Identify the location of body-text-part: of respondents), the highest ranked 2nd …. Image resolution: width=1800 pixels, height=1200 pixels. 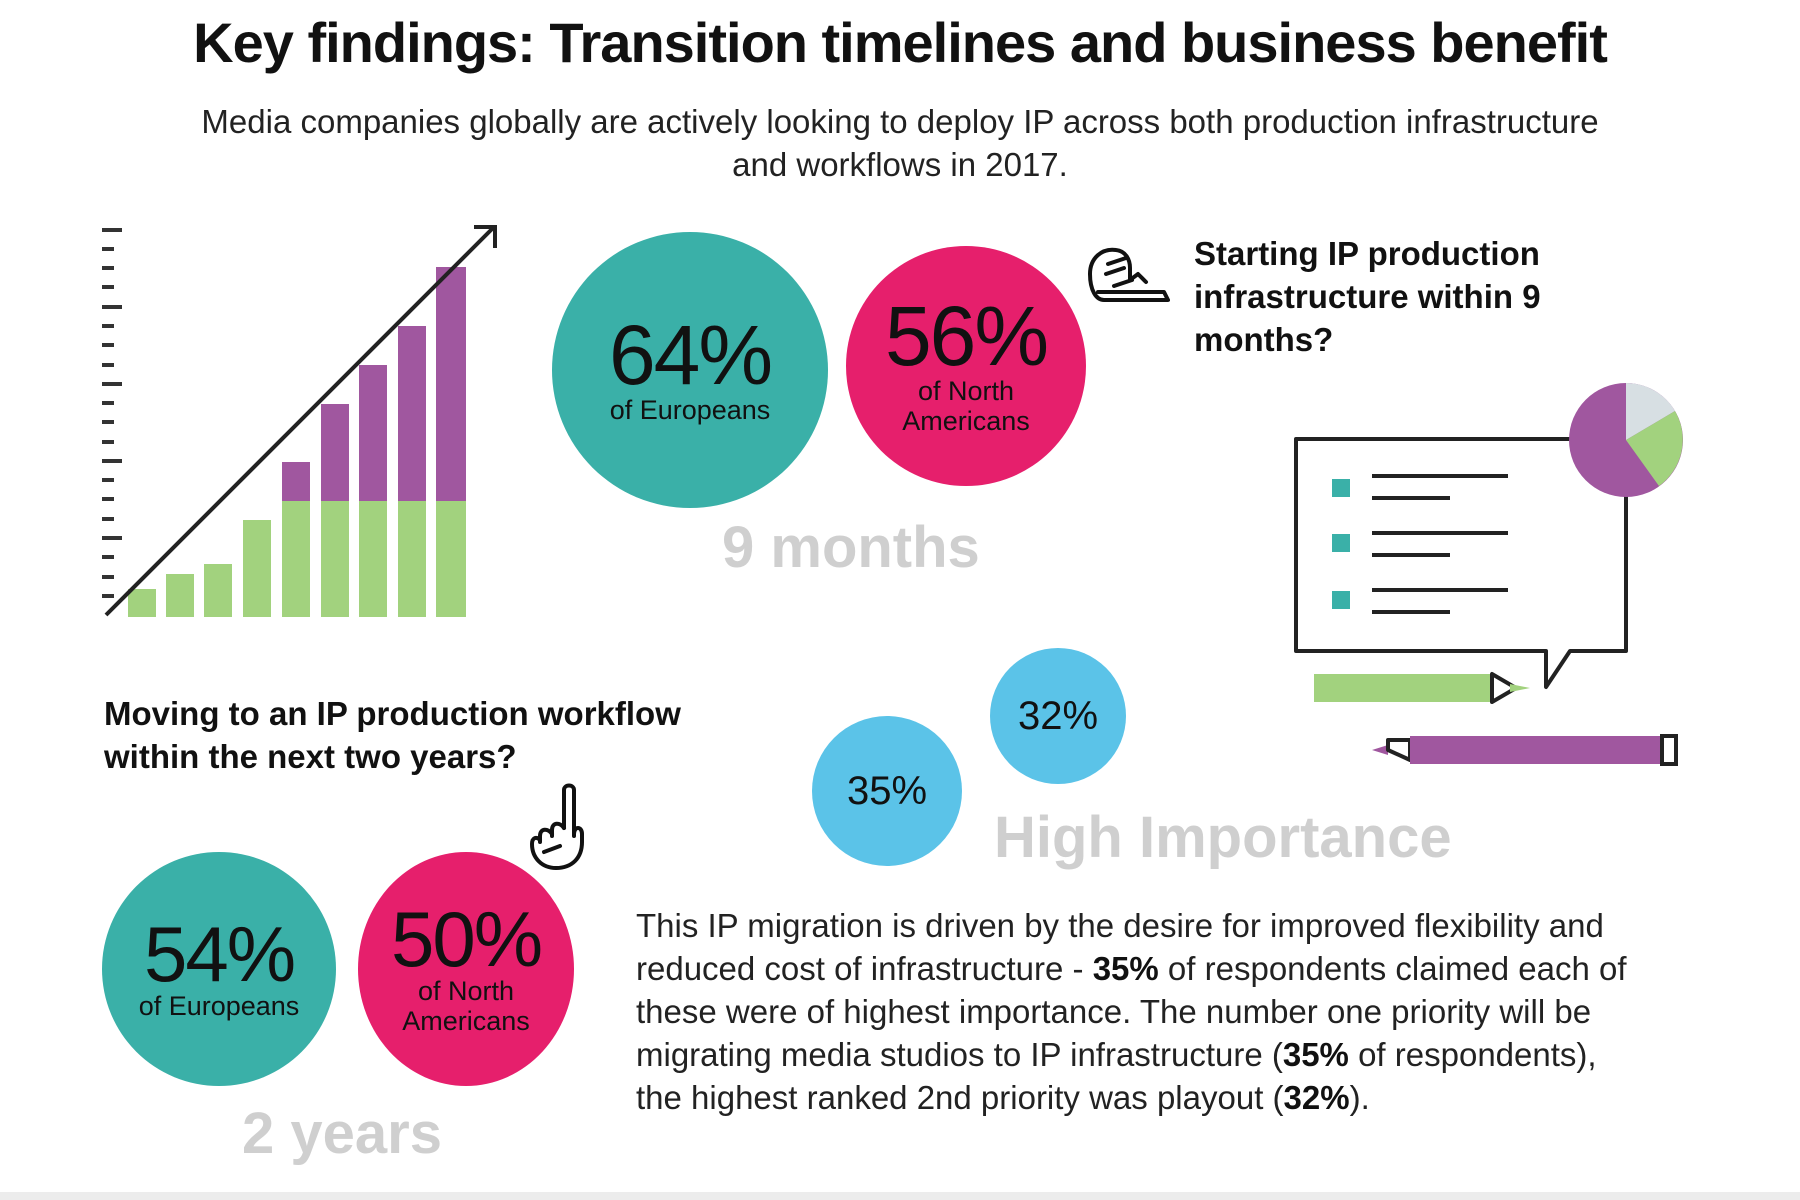
(1116, 1076).